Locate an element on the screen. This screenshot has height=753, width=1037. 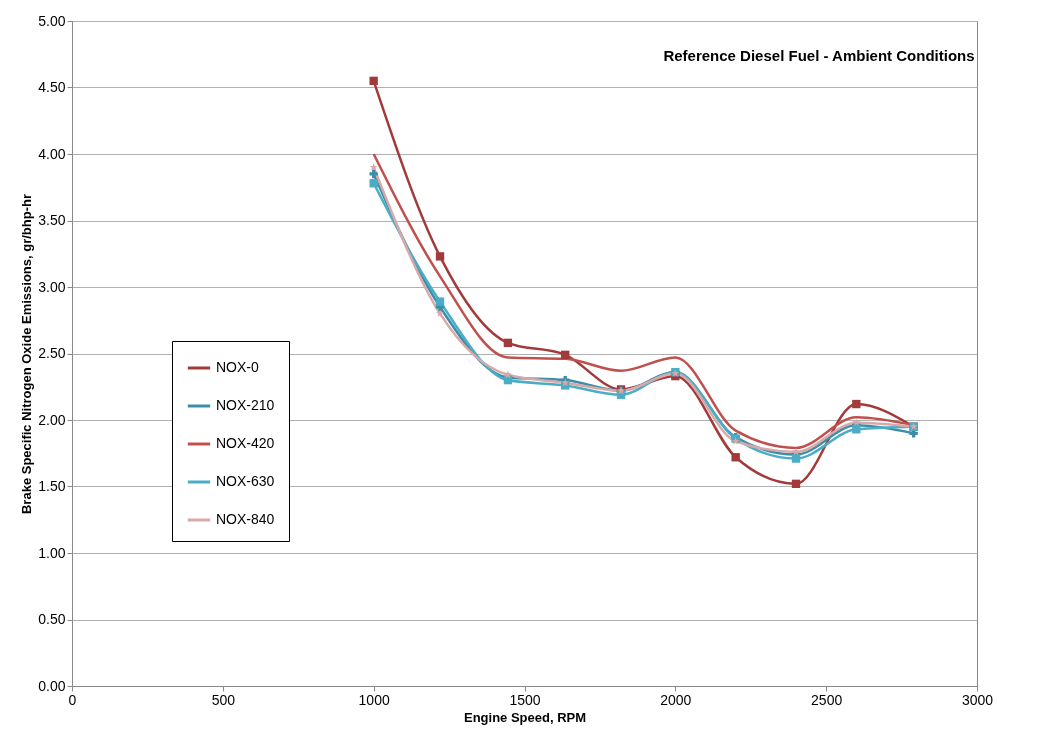
y-tick-label: 0.00 is located at coordinates (52, 685).